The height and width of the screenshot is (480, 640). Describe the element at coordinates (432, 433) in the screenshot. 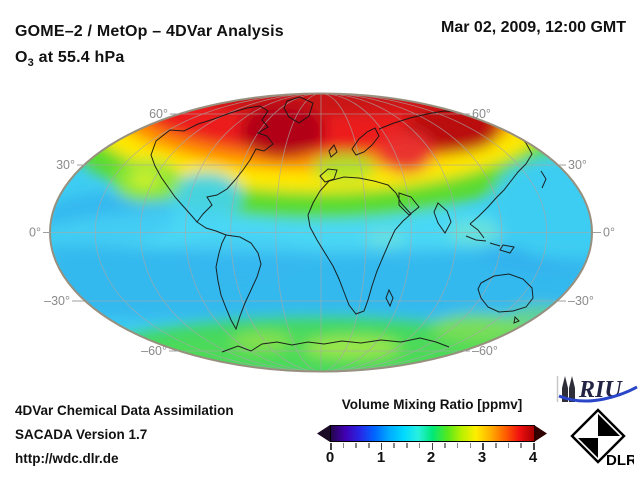

I see `colorbar` at that location.